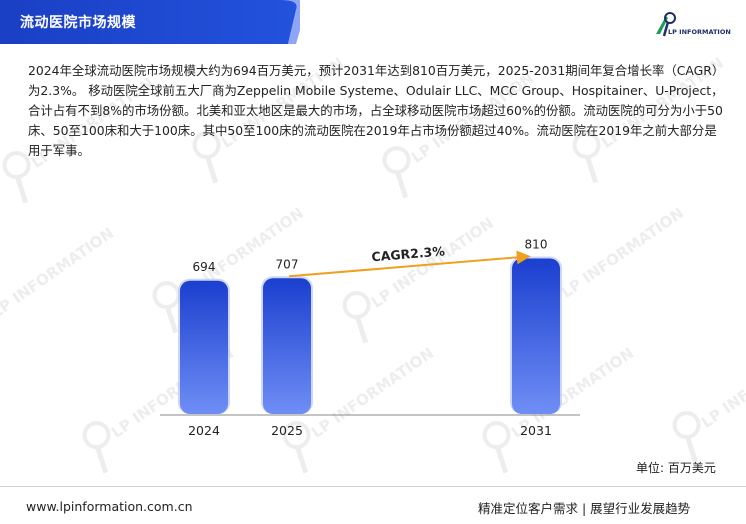 Image resolution: width=746 pixels, height=524 pixels. What do you see at coordinates (536, 336) in the screenshot?
I see `bar-2031` at bounding box center [536, 336].